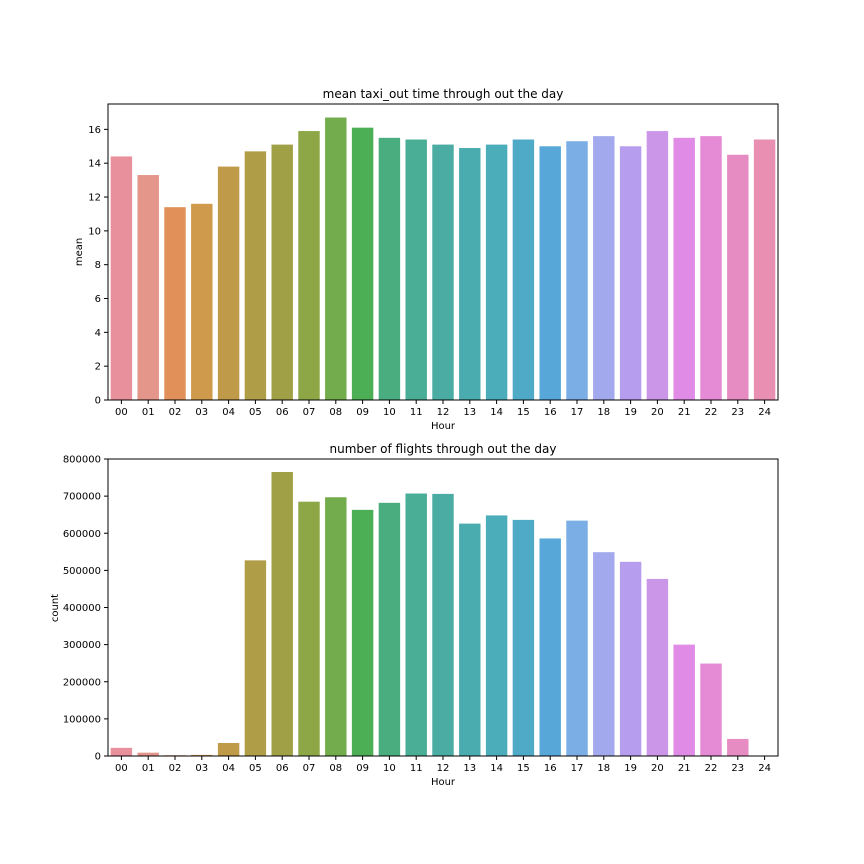 This screenshot has width=864, height=864. I want to click on chart-title: mean taxi_out time through out the day, so click(443, 94).